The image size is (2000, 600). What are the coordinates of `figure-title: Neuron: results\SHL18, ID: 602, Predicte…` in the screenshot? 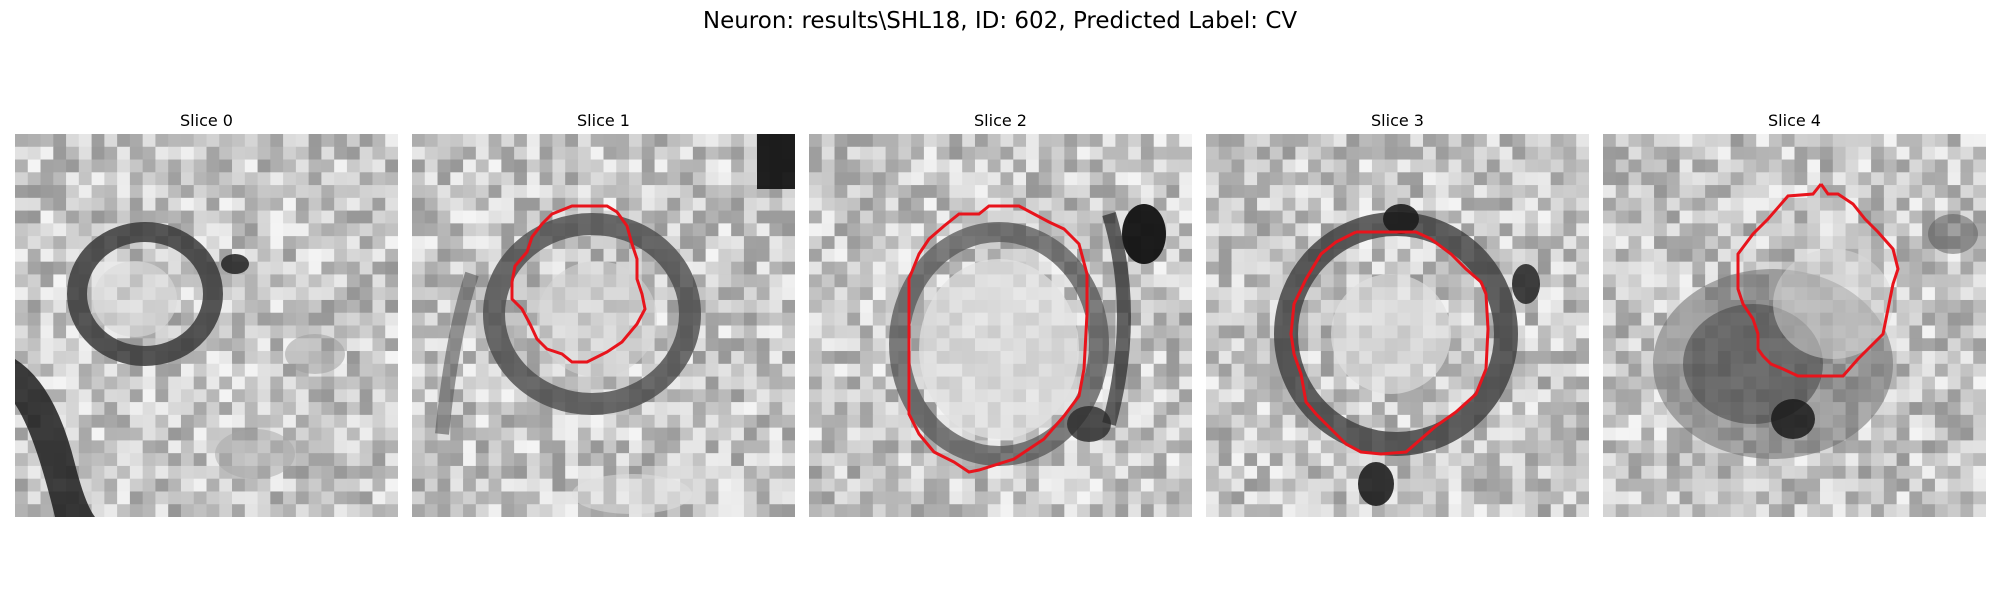 It's located at (1000, 21).